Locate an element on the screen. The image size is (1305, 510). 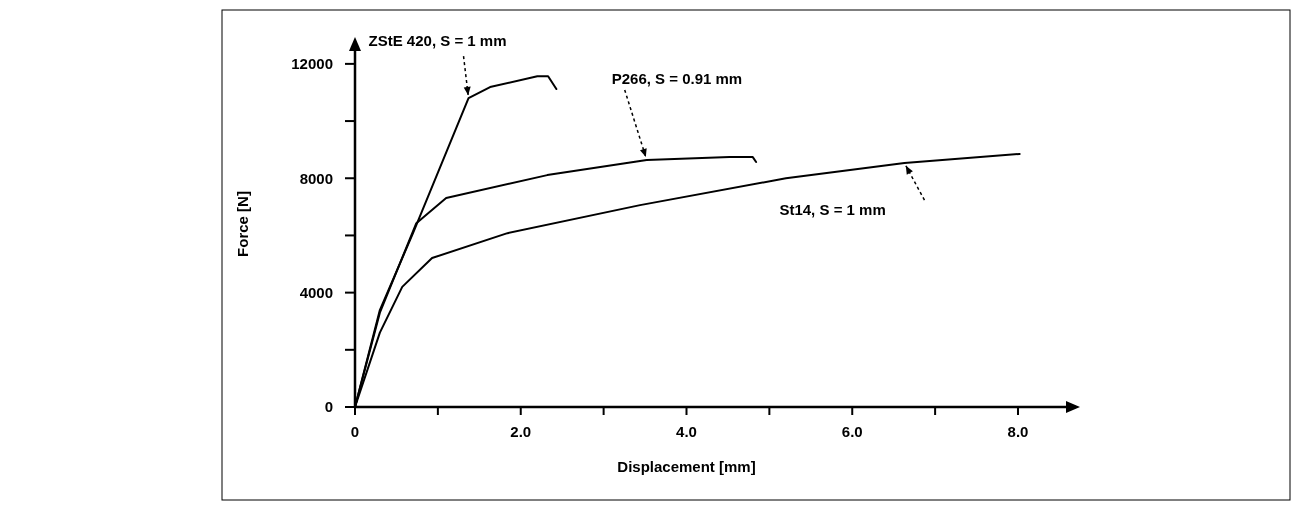
y-axis-title: Force [N] is located at coordinates (242, 224).